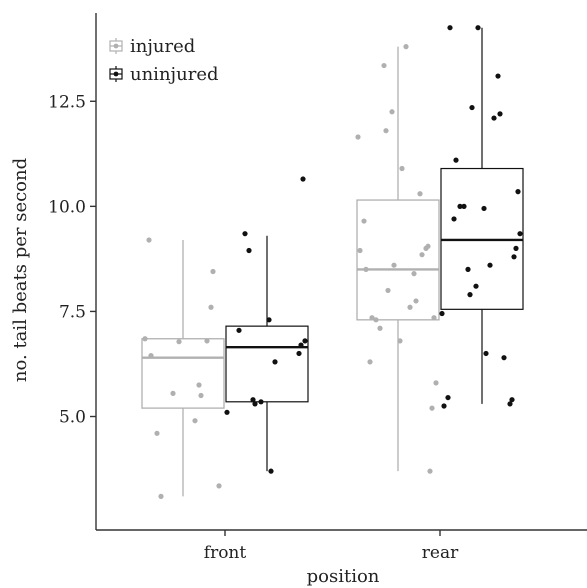 This screenshot has width=587, height=588. I want to click on y-tick-label: 10.0, so click(67, 207).